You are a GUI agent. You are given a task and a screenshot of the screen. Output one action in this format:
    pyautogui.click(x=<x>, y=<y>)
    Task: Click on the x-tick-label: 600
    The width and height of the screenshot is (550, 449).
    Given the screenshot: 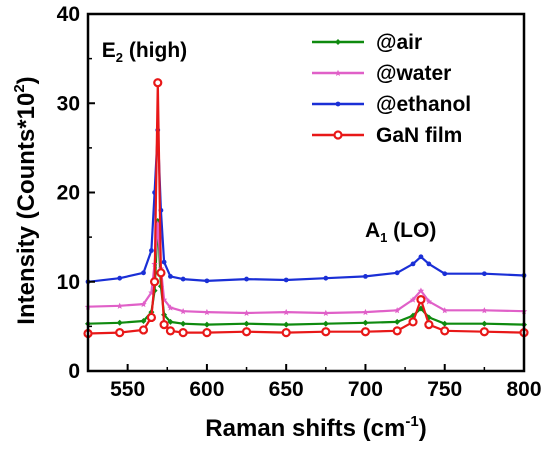 What is the action you would take?
    pyautogui.click(x=206, y=389)
    